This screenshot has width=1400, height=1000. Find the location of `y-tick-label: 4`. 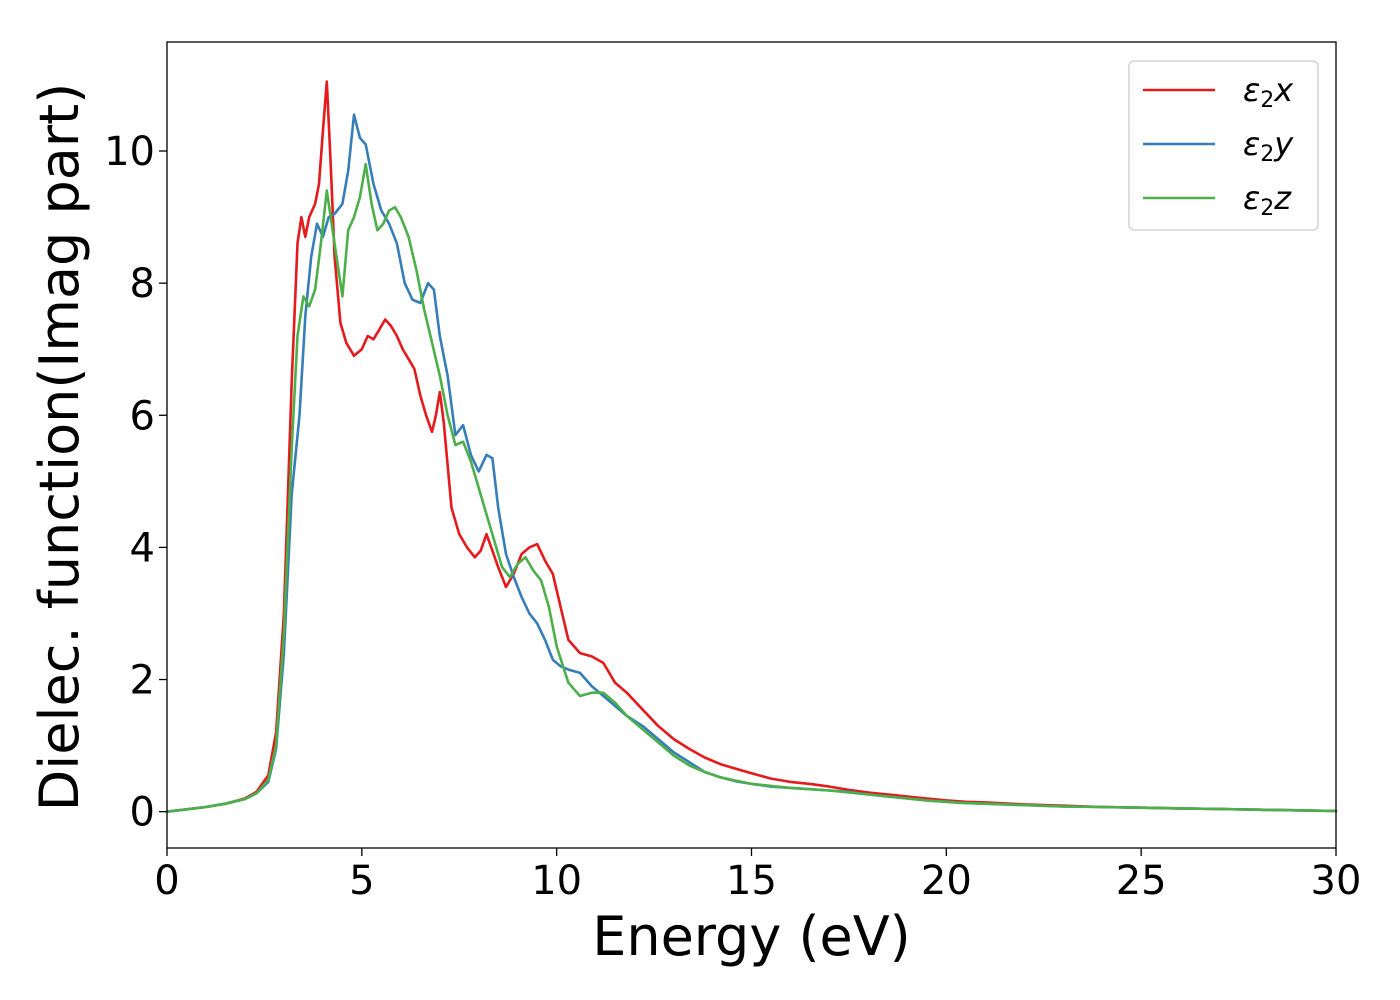

y-tick-label: 4 is located at coordinates (142, 548).